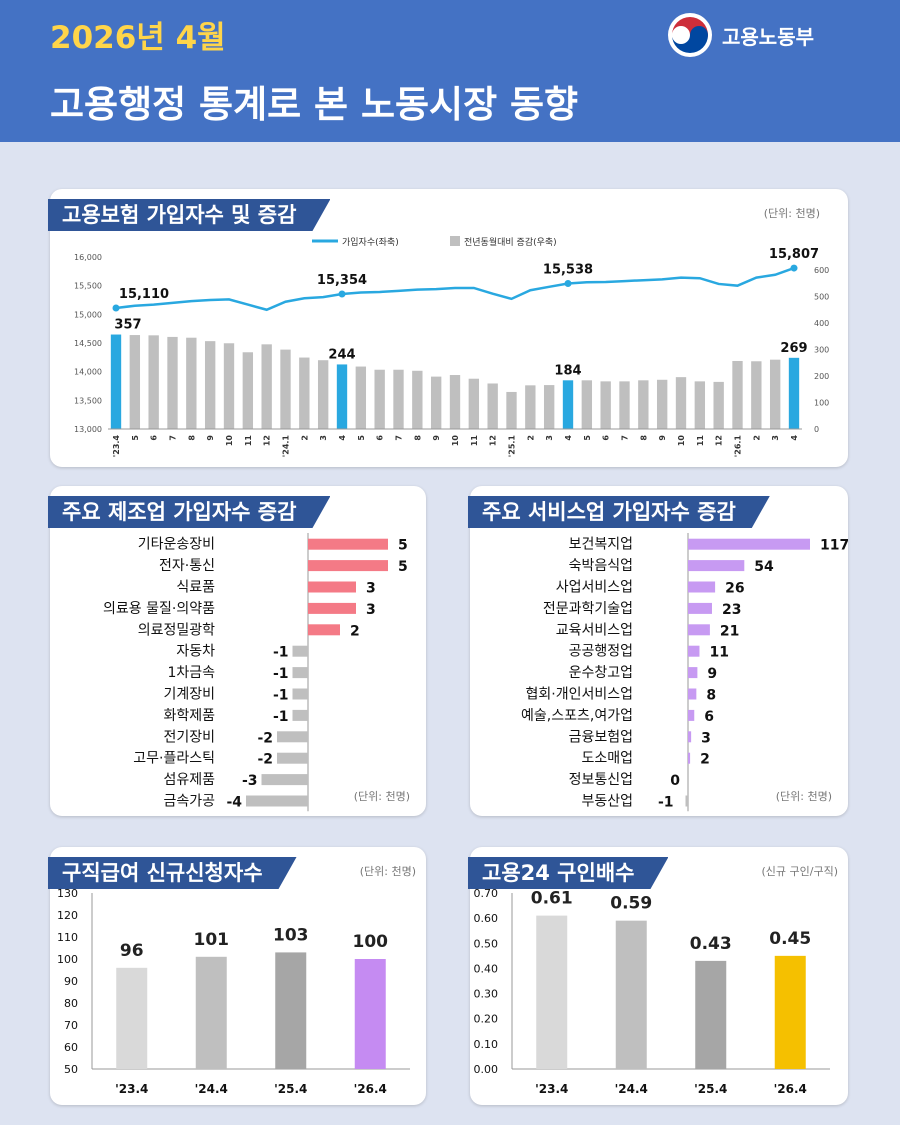  What do you see at coordinates (342, 280) in the screenshot?
I see `subscribers-data-label: 15,354` at bounding box center [342, 280].